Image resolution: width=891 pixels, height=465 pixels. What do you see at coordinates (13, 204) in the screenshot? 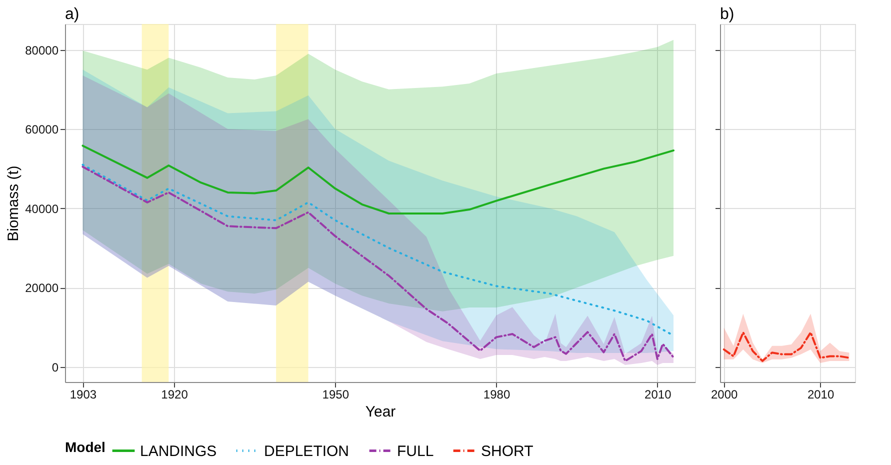
I see `y-axis-title: Biomass (t)` at bounding box center [13, 204].